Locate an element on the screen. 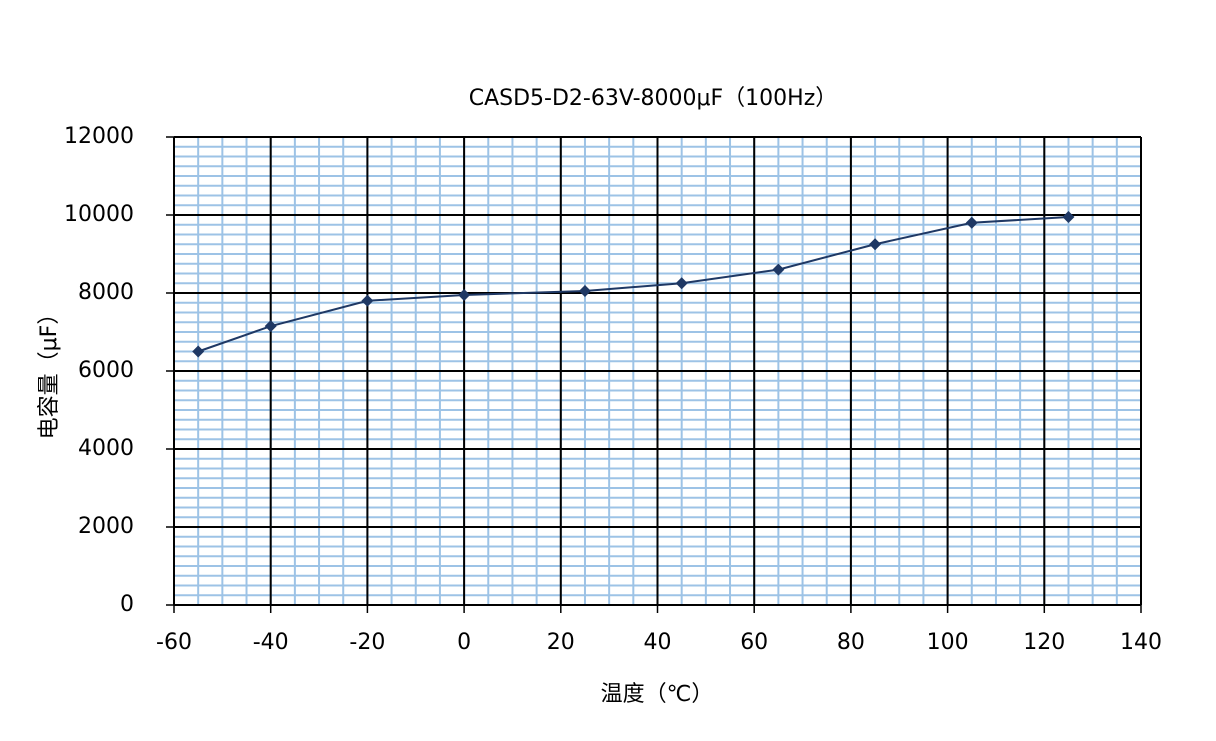 The image size is (1216, 741). y-tick-label: 8000 is located at coordinates (106, 292).